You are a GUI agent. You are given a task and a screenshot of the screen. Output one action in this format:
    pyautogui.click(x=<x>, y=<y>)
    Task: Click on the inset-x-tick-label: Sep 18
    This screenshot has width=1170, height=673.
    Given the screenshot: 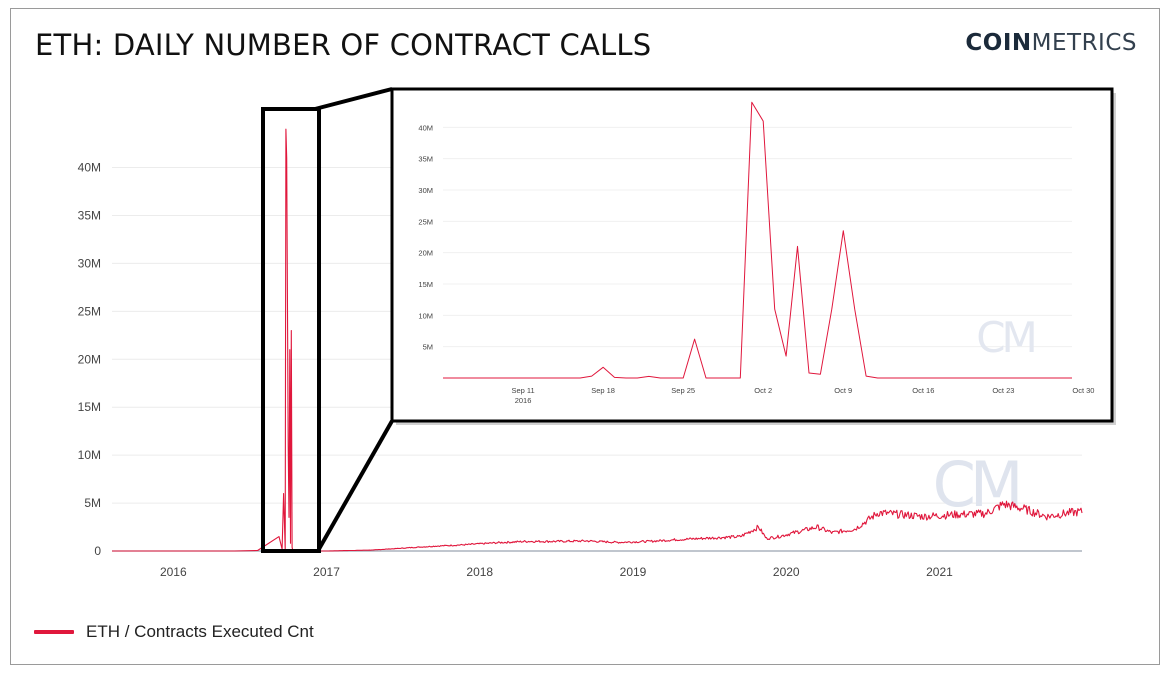 What is the action you would take?
    pyautogui.click(x=603, y=390)
    